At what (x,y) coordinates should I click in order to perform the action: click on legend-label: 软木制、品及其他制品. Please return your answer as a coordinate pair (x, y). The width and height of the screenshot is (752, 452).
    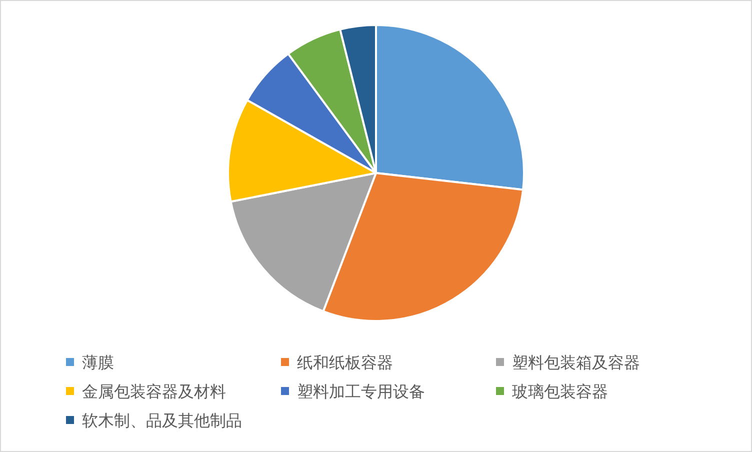
    Looking at the image, I should click on (162, 420).